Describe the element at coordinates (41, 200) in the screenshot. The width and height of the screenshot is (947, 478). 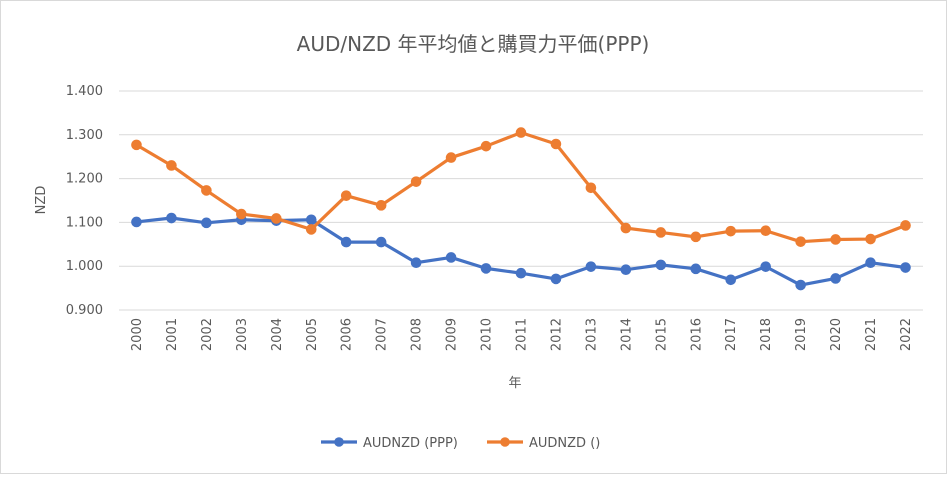
I see `y-axis-label: NZD` at that location.